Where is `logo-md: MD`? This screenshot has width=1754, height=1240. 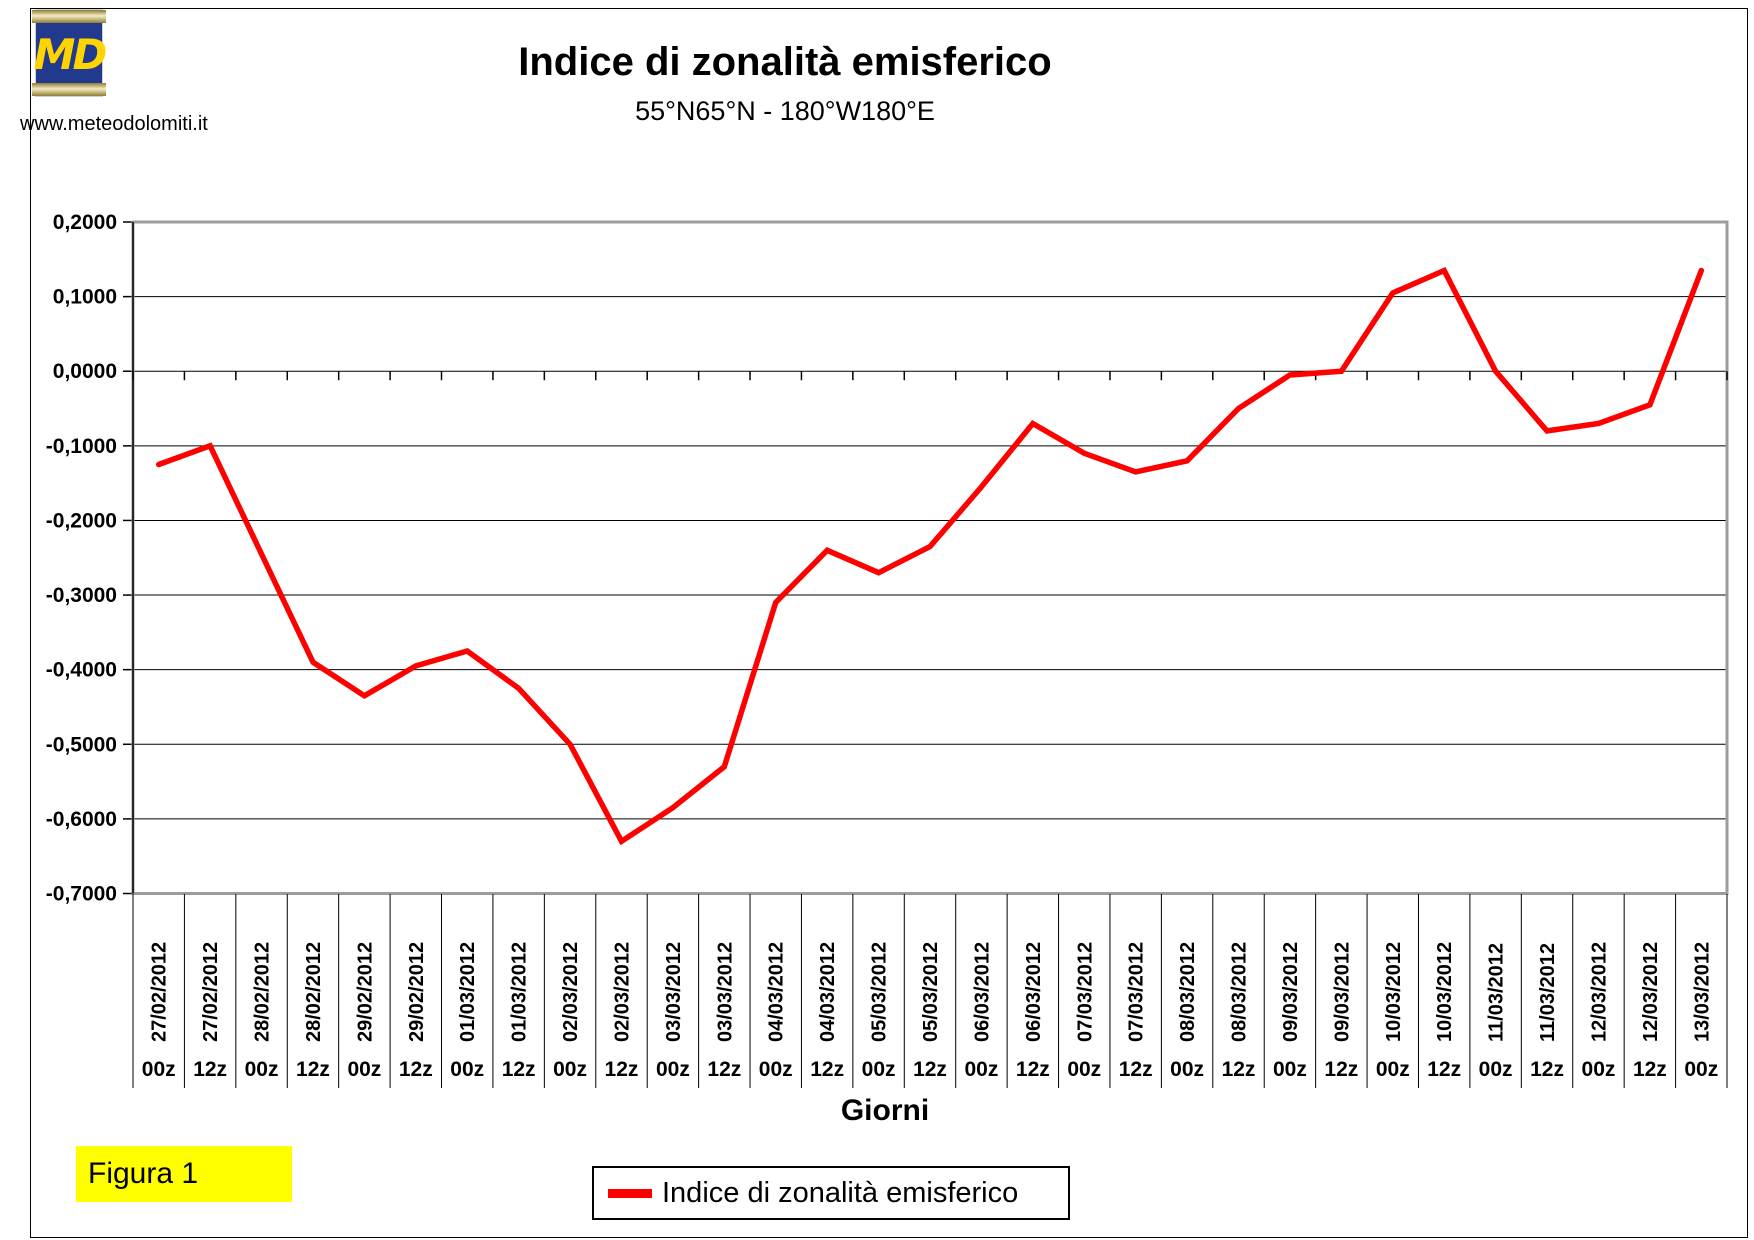 logo-md: MD is located at coordinates (70, 53).